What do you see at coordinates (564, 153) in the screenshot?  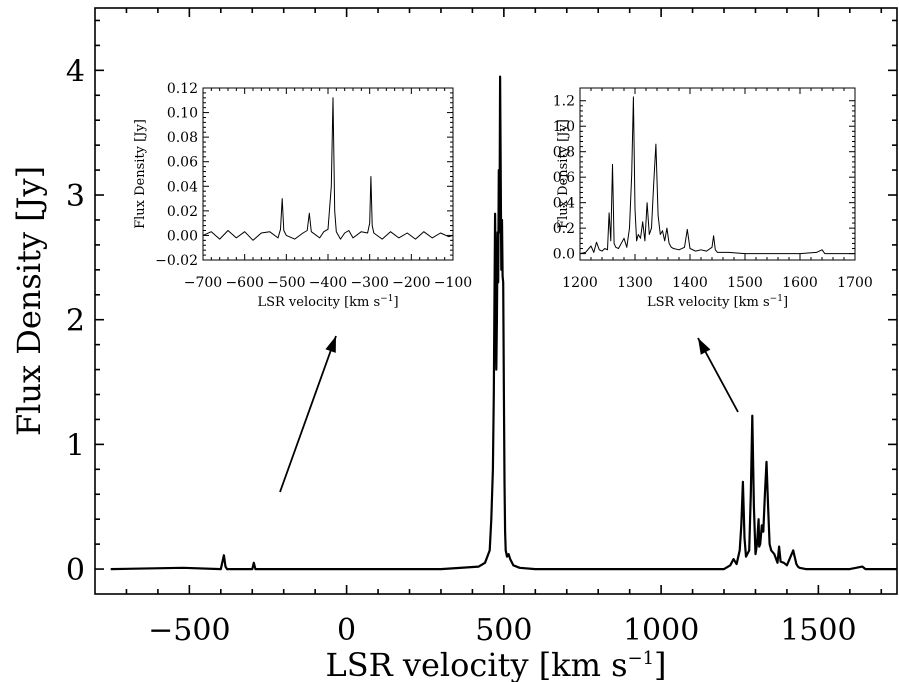 I see `y-tick-label: 0.8` at bounding box center [564, 153].